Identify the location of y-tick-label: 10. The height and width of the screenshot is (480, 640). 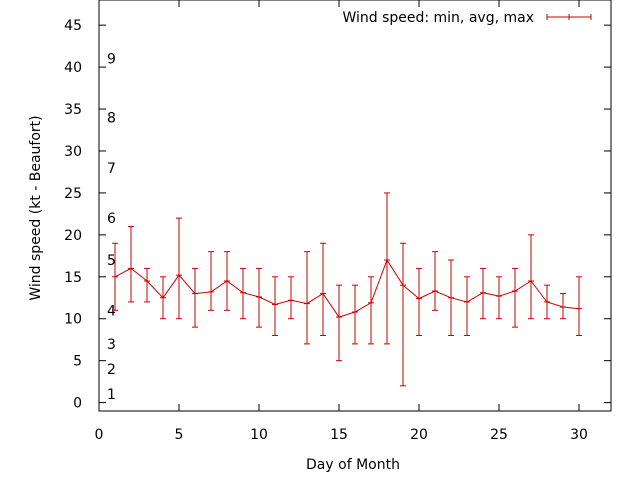
(73, 320).